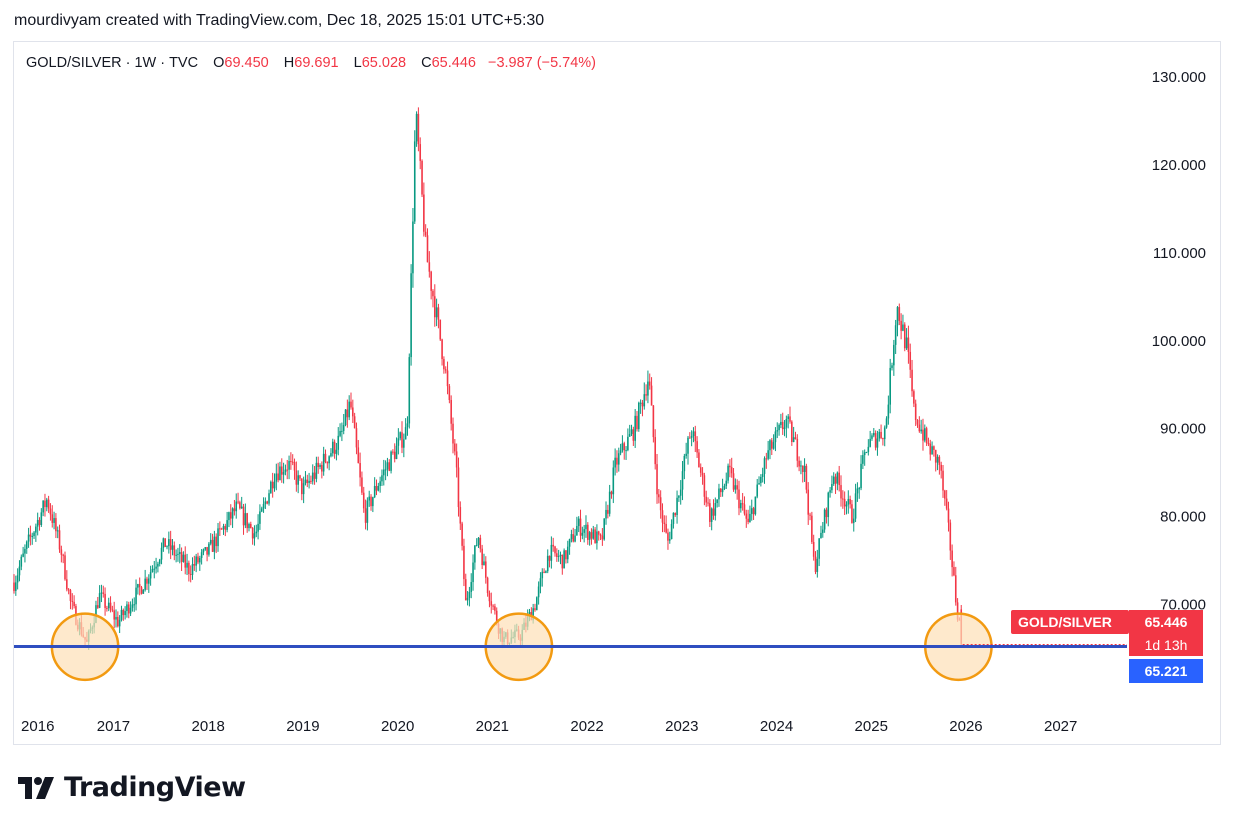 This screenshot has width=1236, height=836. I want to click on y-tick-label: 80.000, so click(1183, 517).